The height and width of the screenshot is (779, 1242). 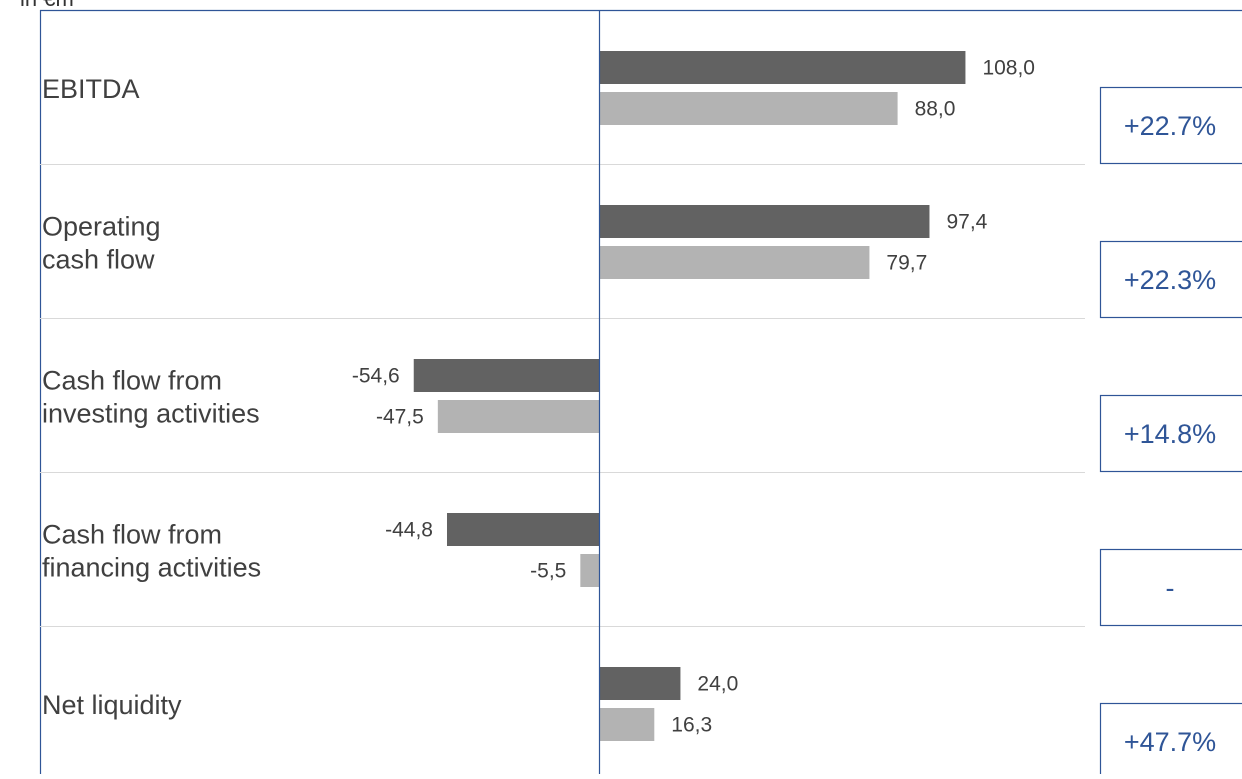 I want to click on value-label: -5,5, so click(x=548, y=571).